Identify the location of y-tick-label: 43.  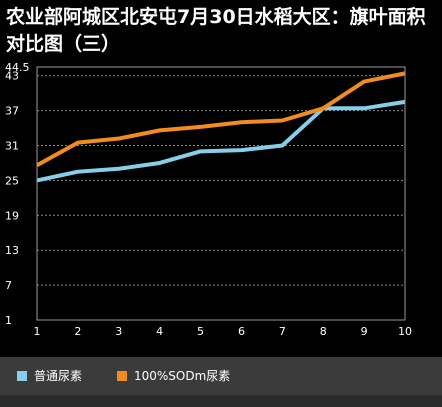
(12, 76).